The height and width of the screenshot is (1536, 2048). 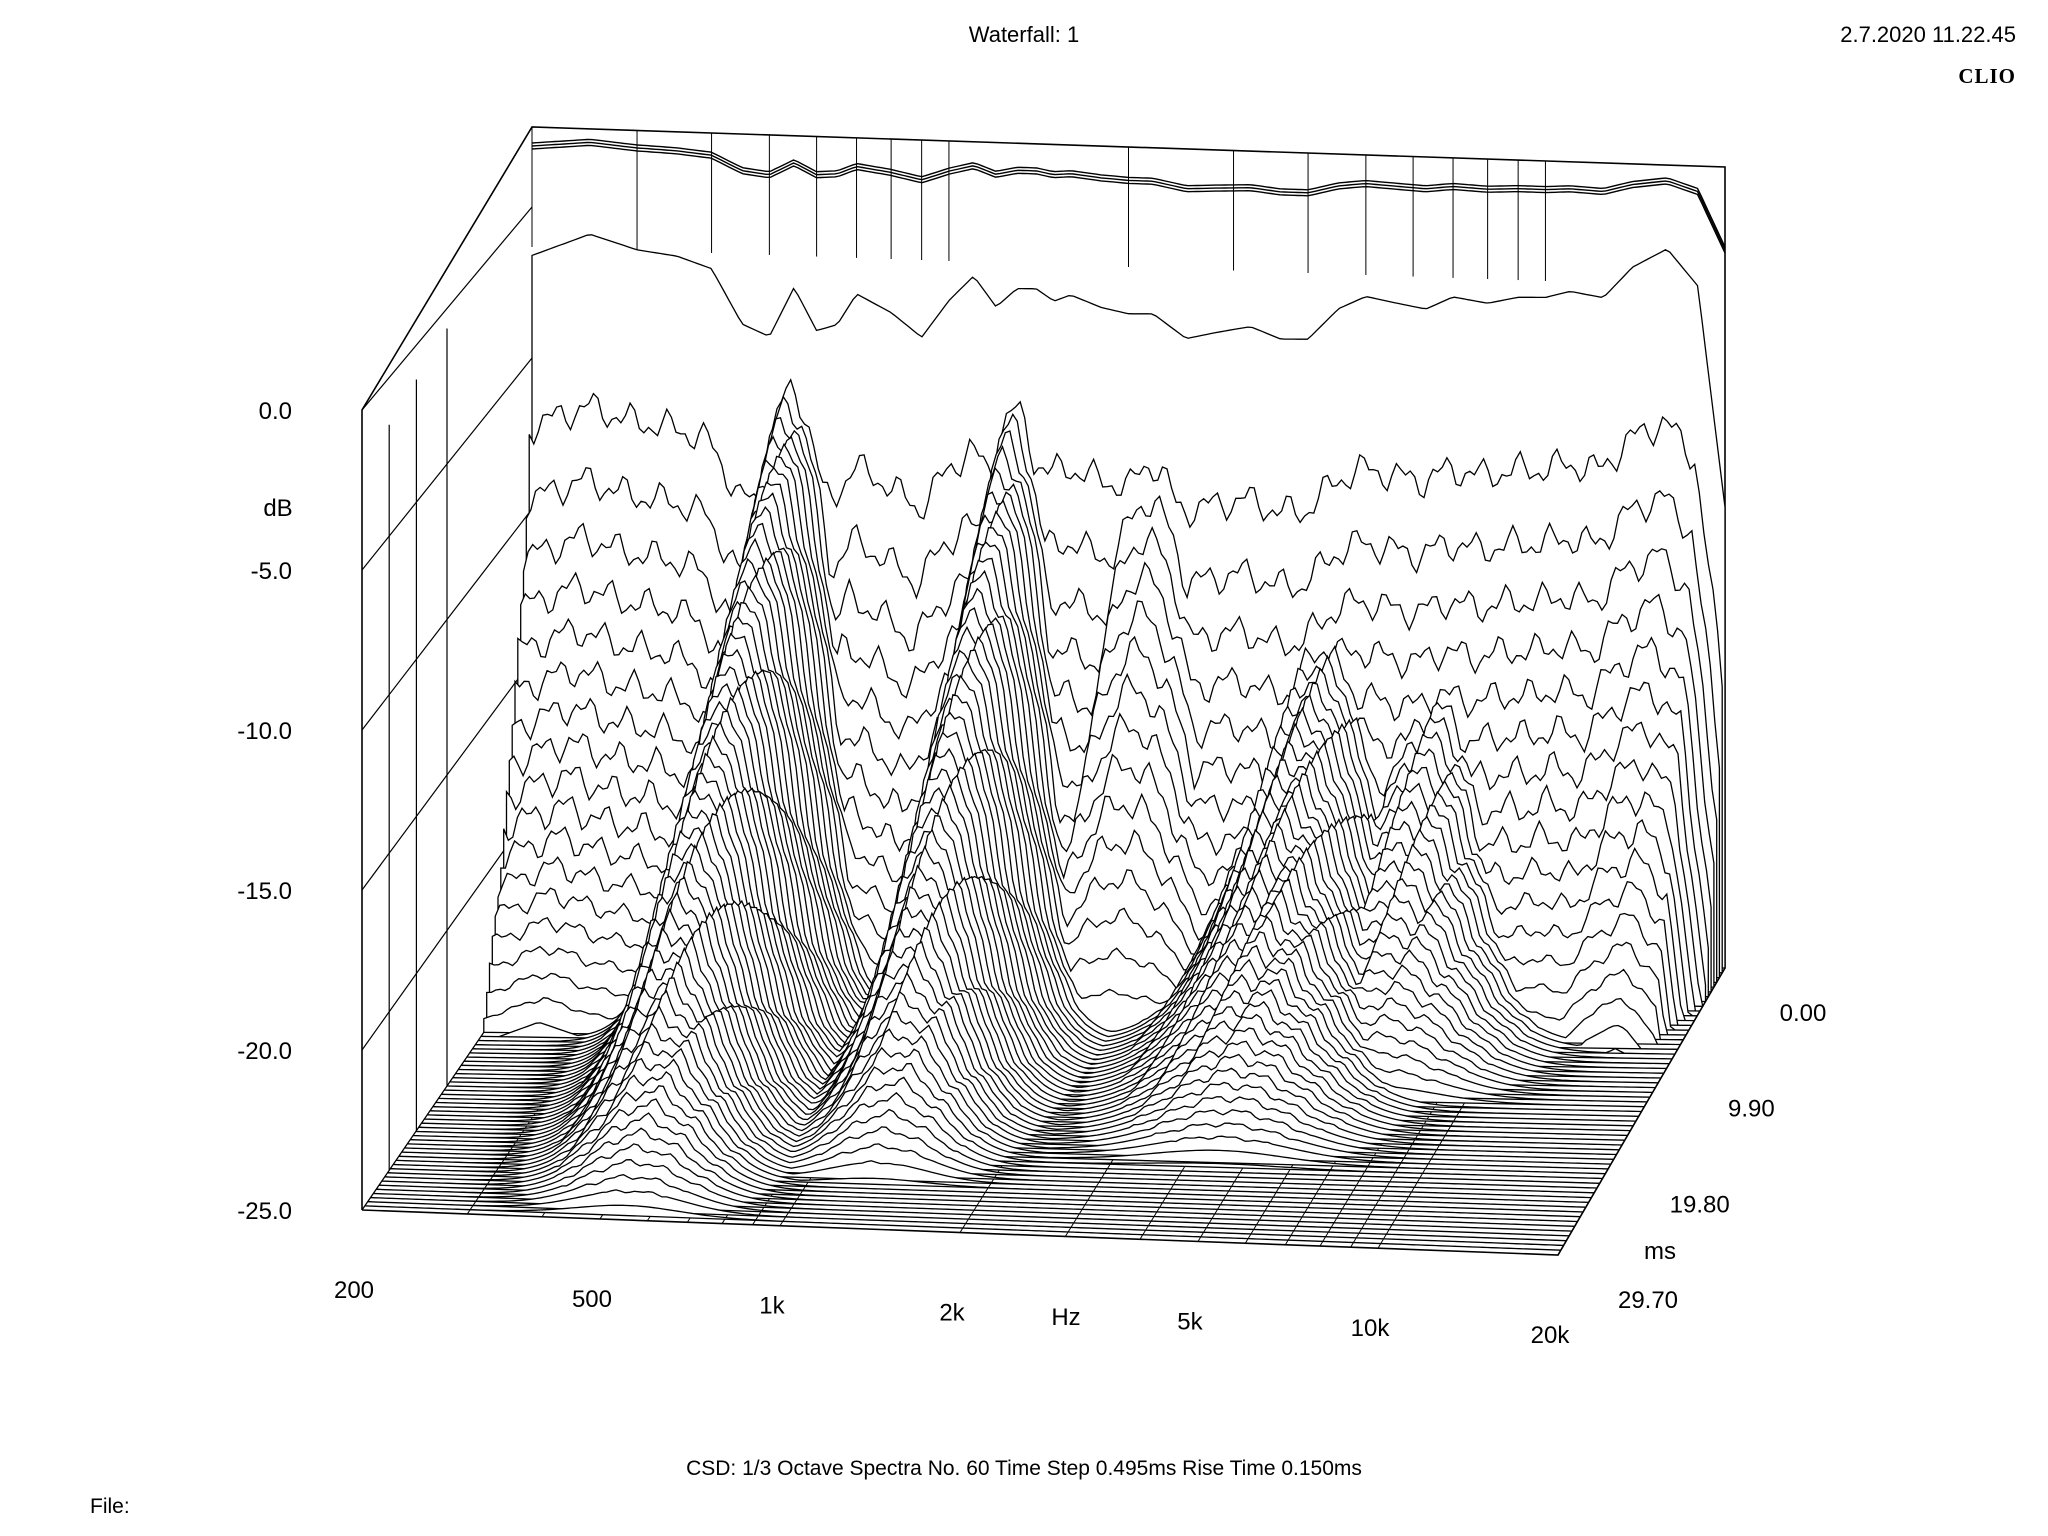 I want to click on x-tick-label: 10k, so click(x=1371, y=1328).